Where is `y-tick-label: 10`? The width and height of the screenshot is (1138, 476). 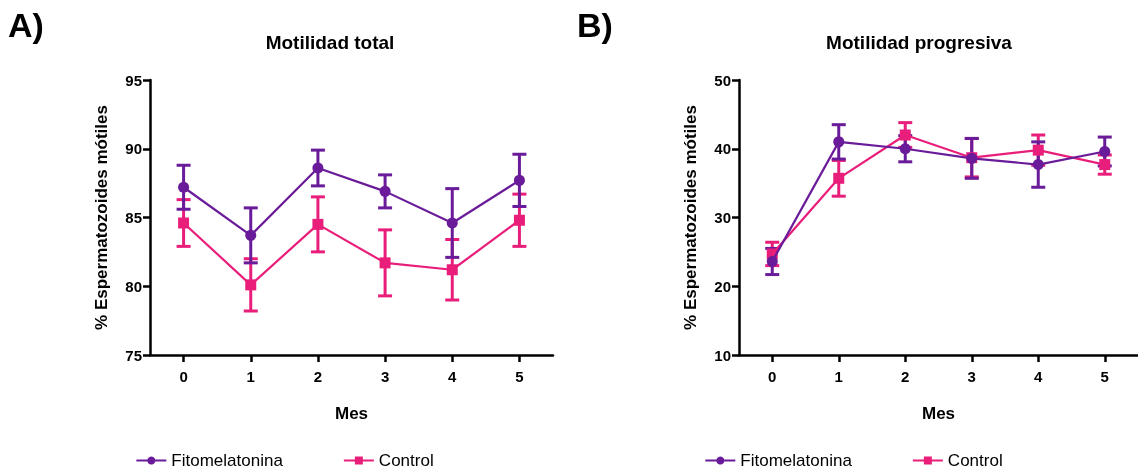 y-tick-label: 10 is located at coordinates (722, 355).